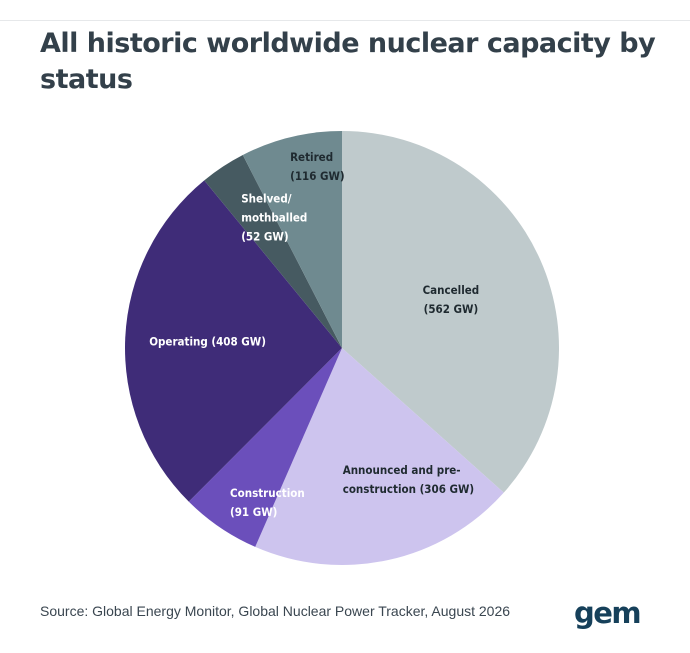 The width and height of the screenshot is (690, 653). Describe the element at coordinates (264, 236) in the screenshot. I see `slice-label-shelved-mothballed: (52 GW)` at that location.